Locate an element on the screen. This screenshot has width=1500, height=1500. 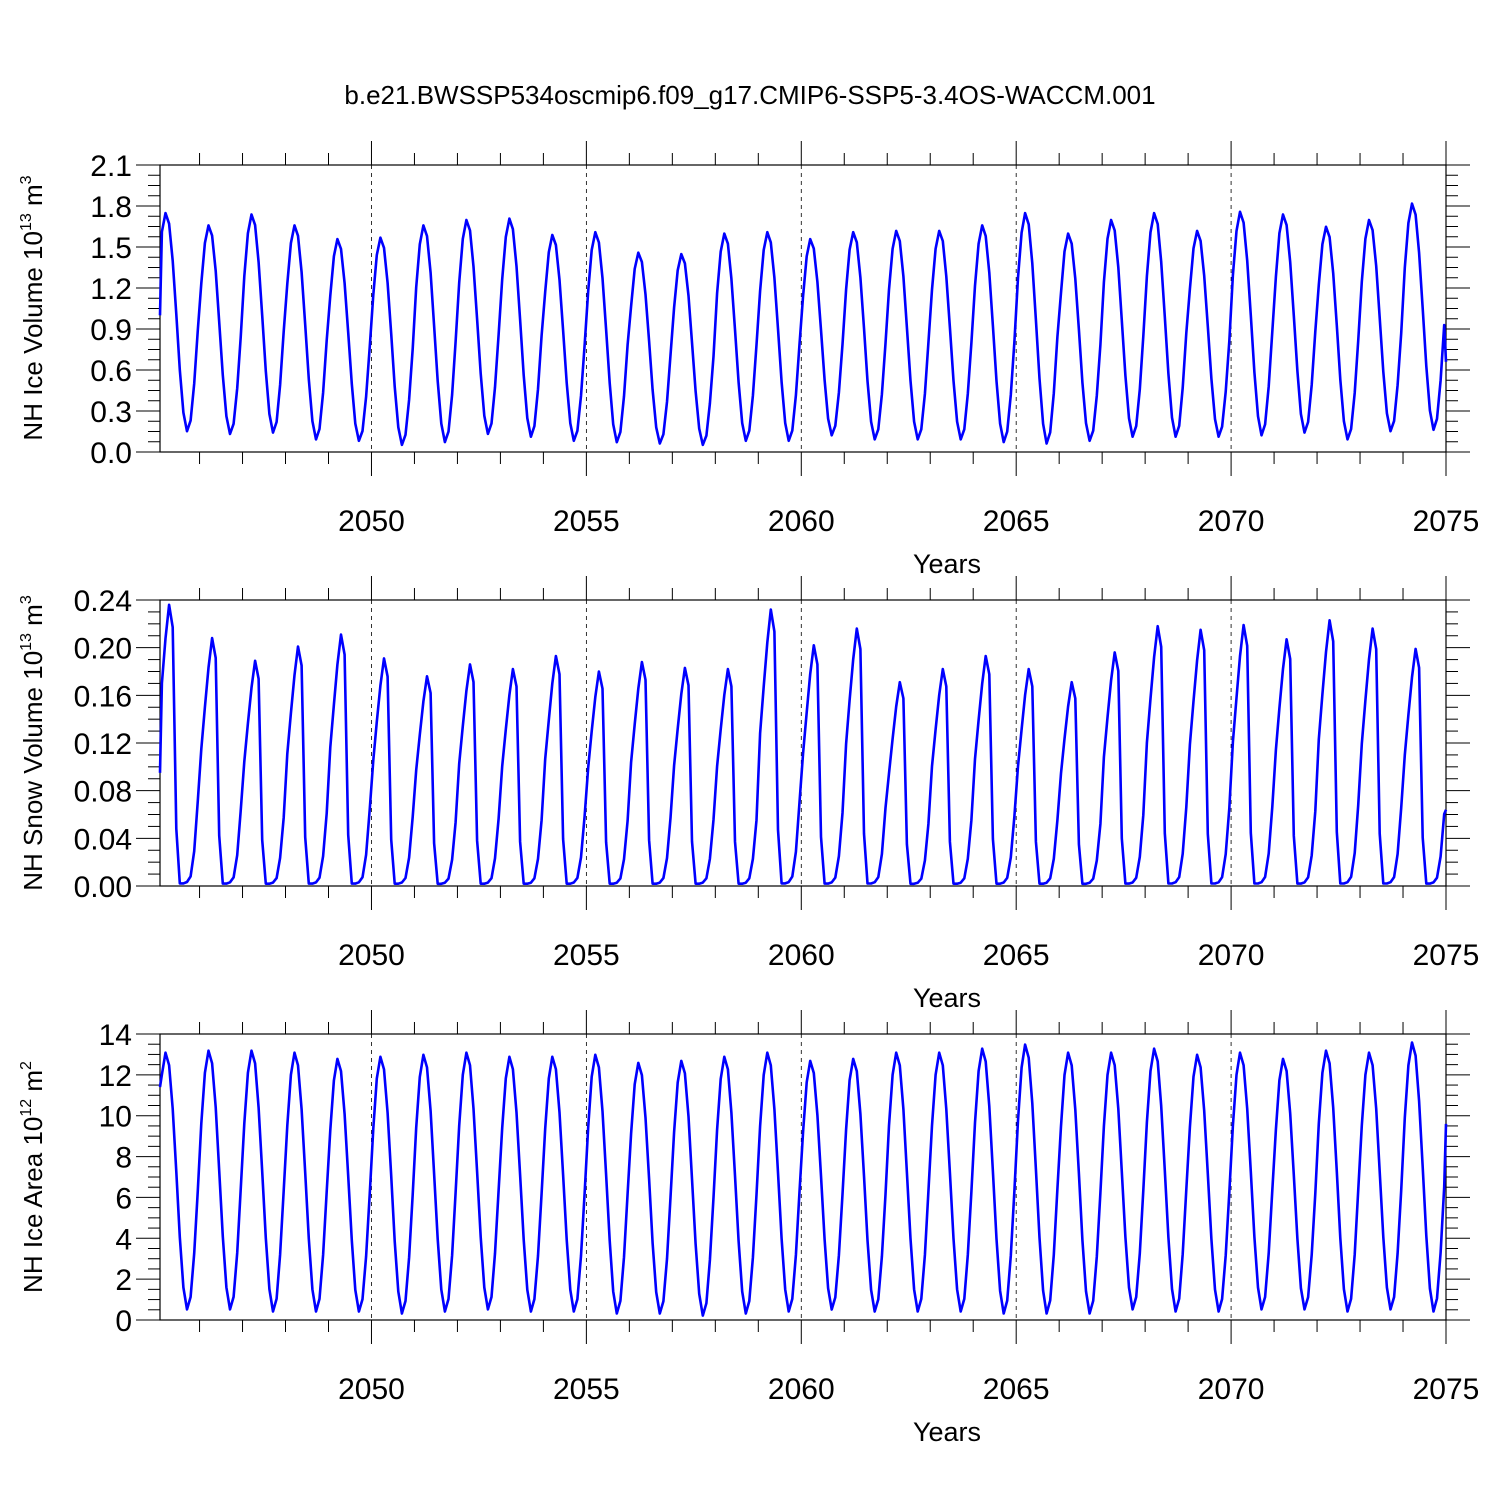
y-axis-label: NH Ice Volume 1013 m3 is located at coordinates (33, 307).